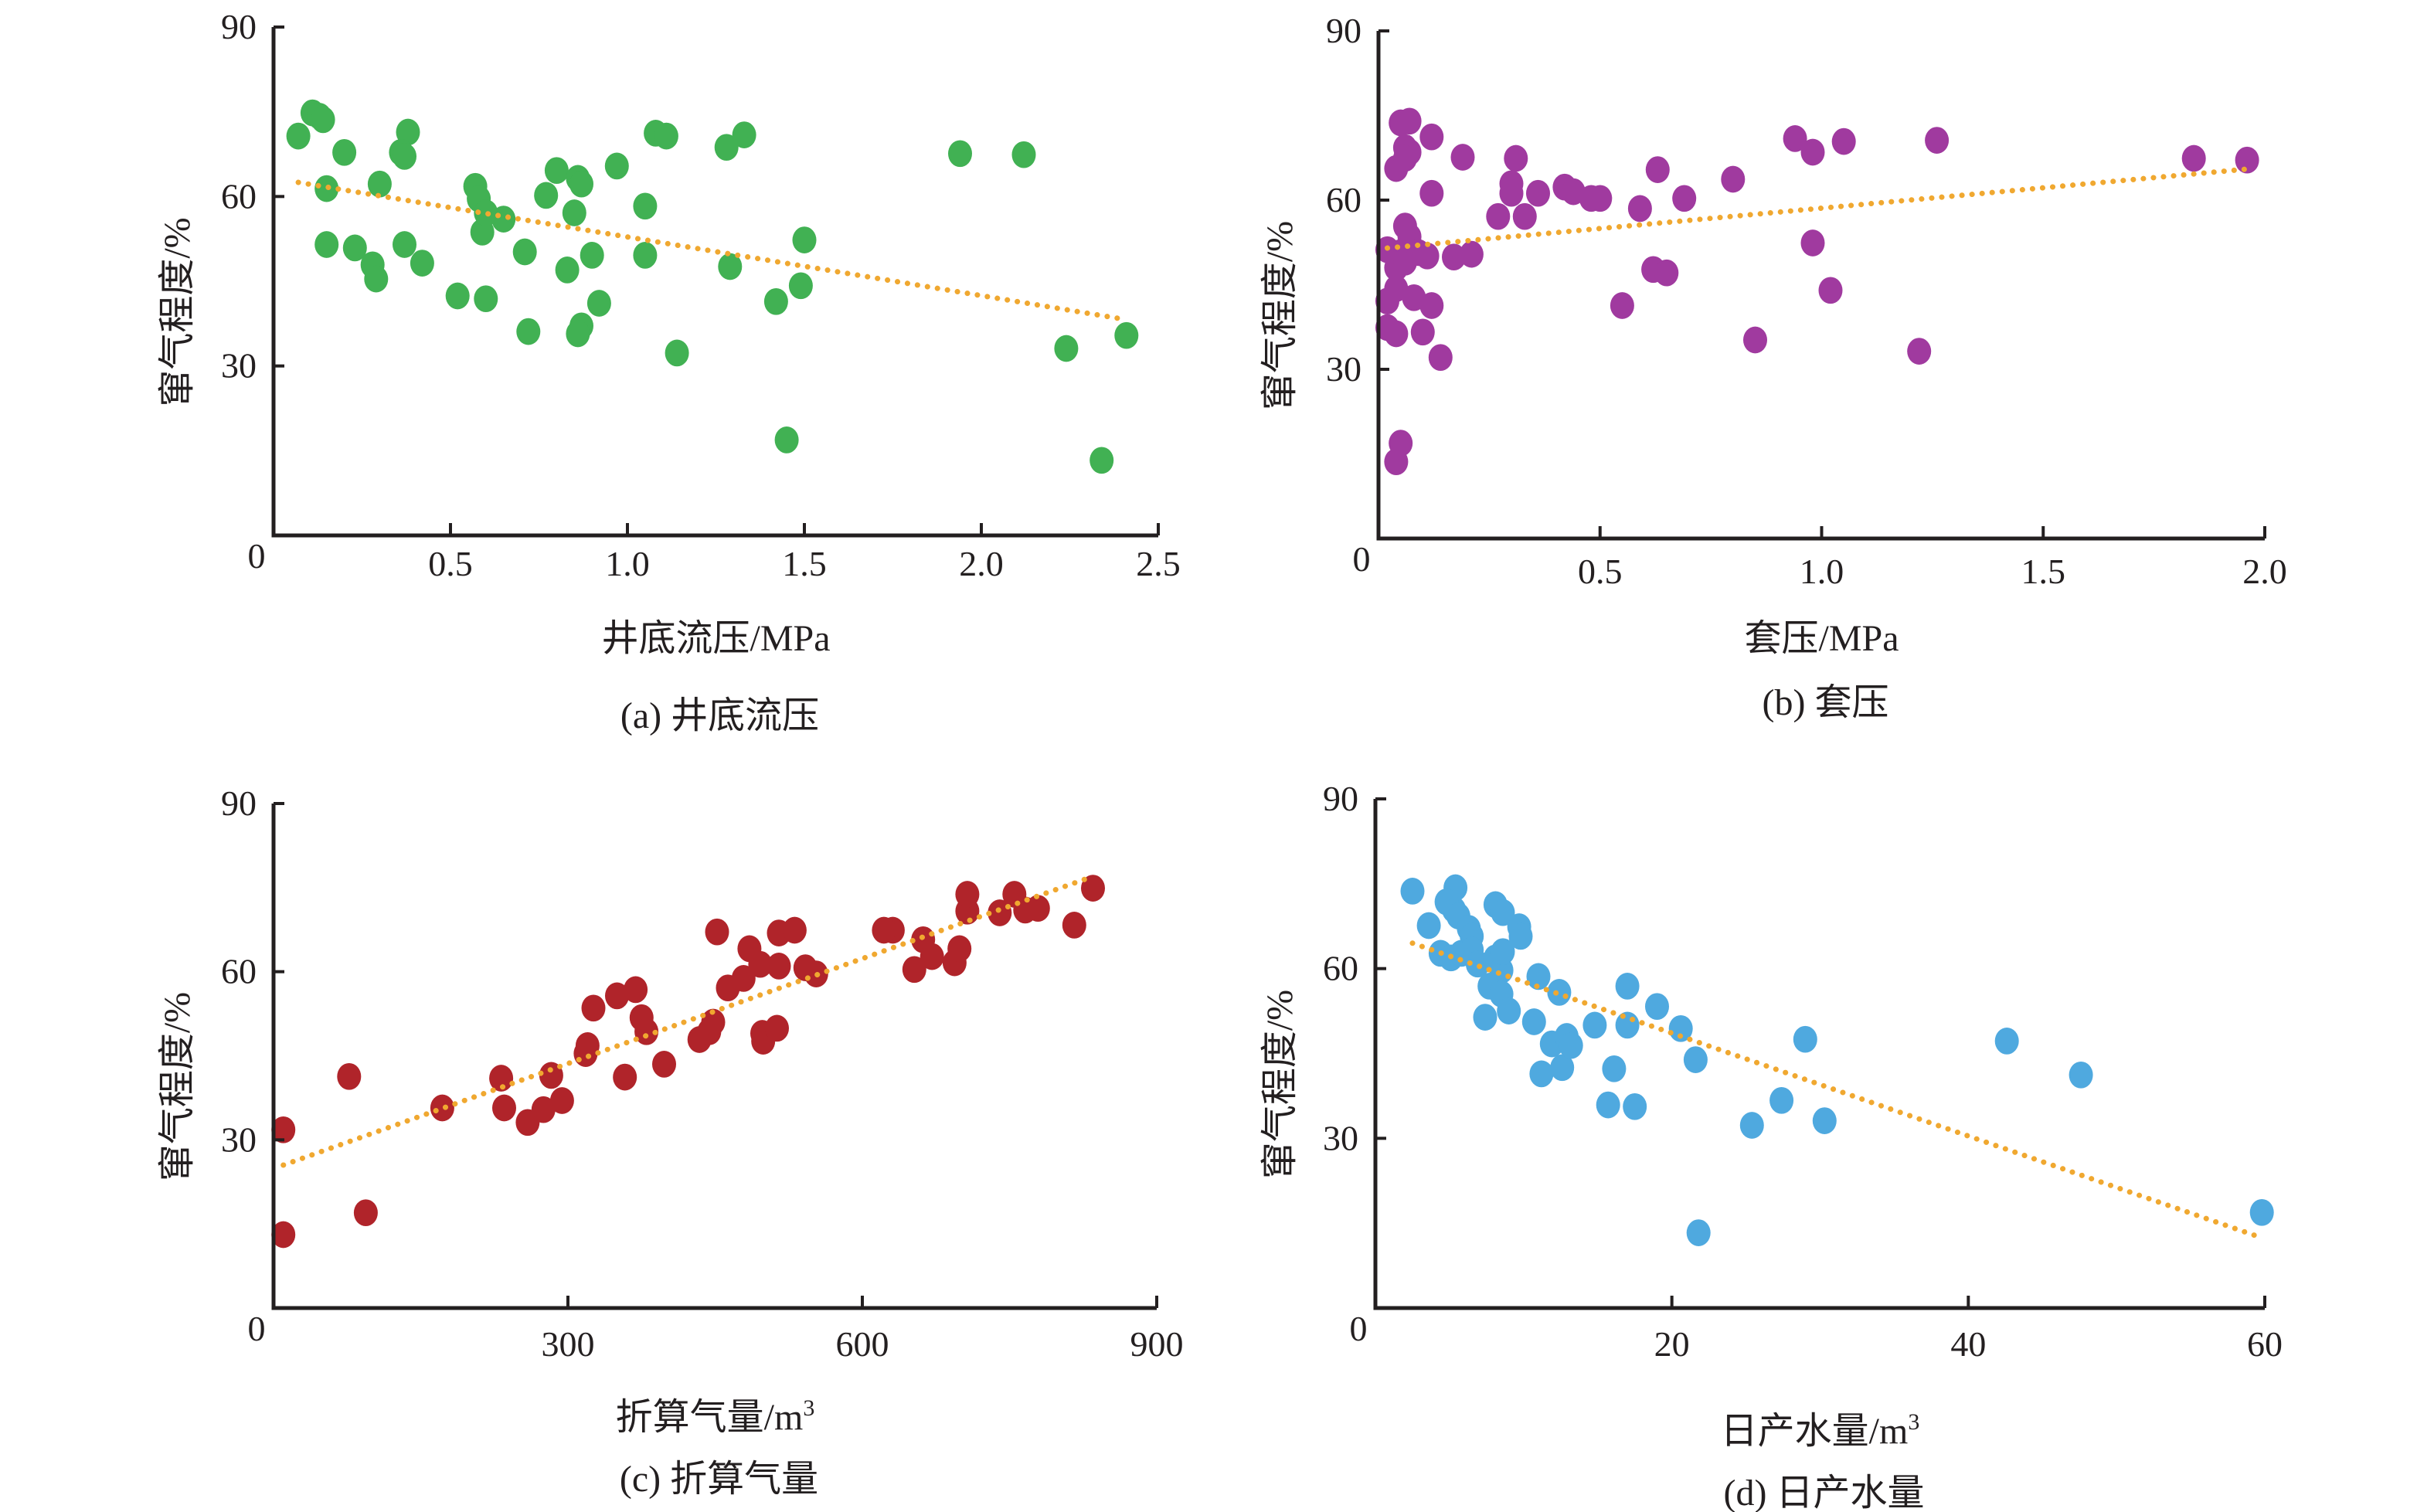 This screenshot has height=1512, width=2434. Describe the element at coordinates (715, 638) in the screenshot. I see `x-axis-title: 井底流压/MPa` at that location.